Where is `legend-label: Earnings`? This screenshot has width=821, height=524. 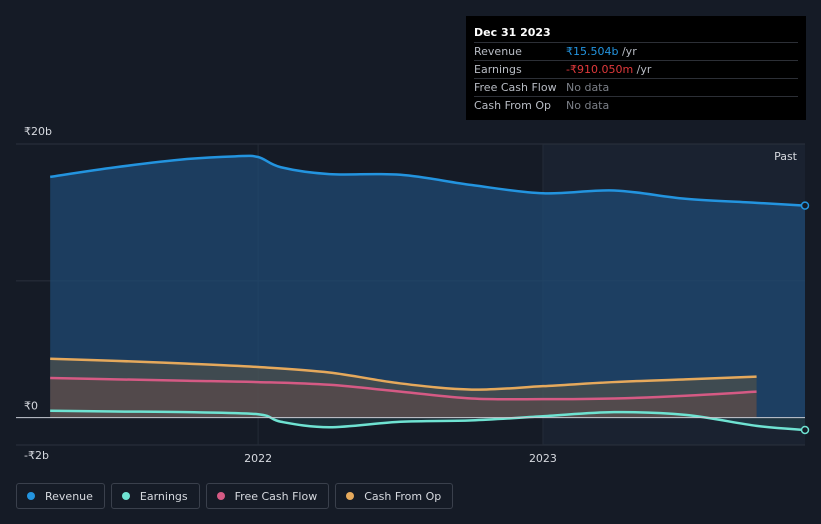
legend-label: Earnings is located at coordinates (163, 496).